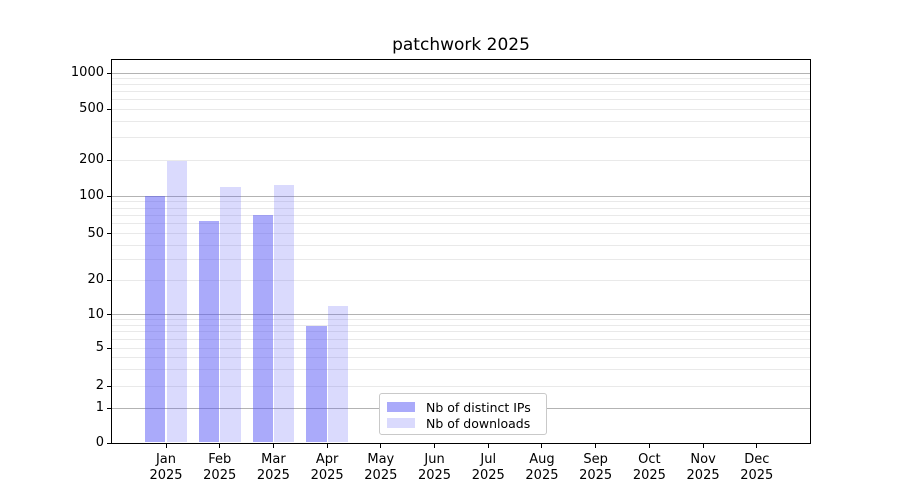 This screenshot has width=900, height=500. What do you see at coordinates (649, 459) in the screenshot?
I see `x-tick-label-line: Oct` at bounding box center [649, 459].